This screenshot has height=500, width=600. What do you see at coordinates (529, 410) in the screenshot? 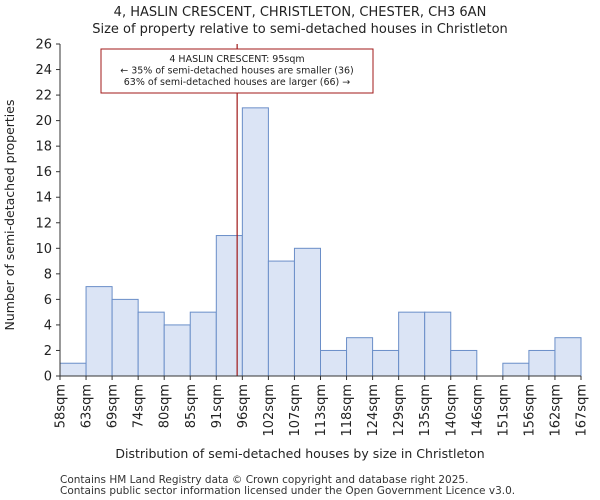
I see `x-tick-label: 156sqm` at bounding box center [529, 410].